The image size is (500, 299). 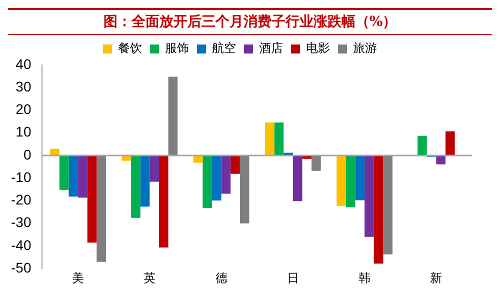 I want to click on y-tick-label: -20, so click(x=21, y=200).